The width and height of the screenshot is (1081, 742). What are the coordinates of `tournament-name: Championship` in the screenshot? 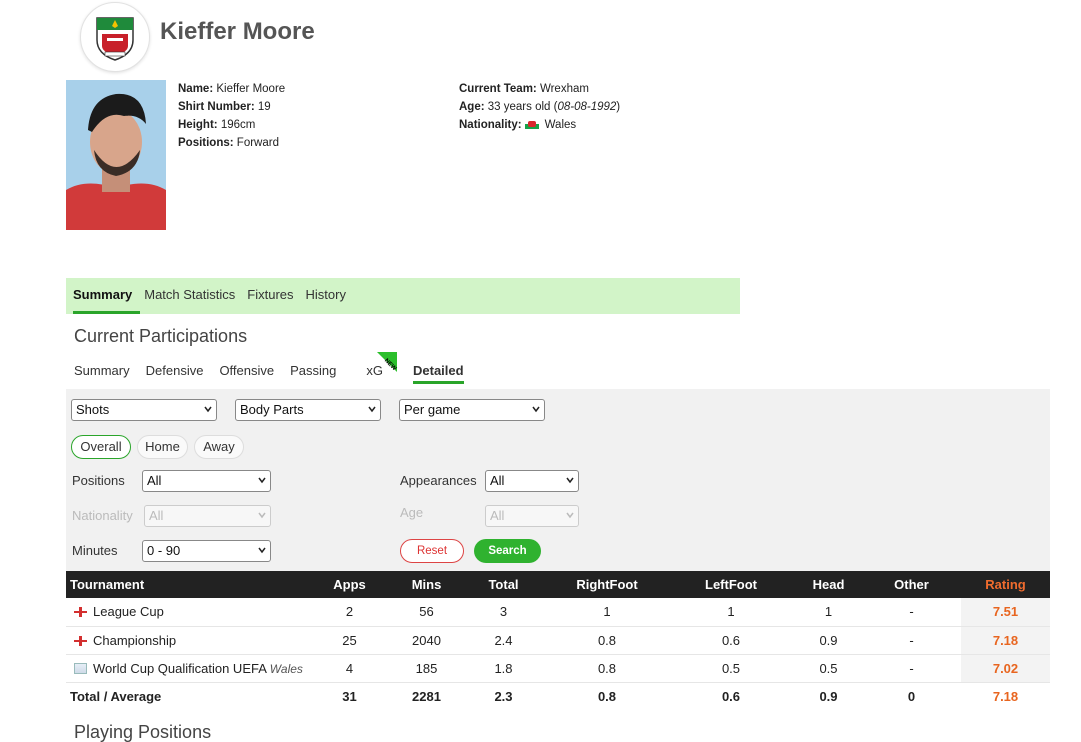 It's located at (135, 640).